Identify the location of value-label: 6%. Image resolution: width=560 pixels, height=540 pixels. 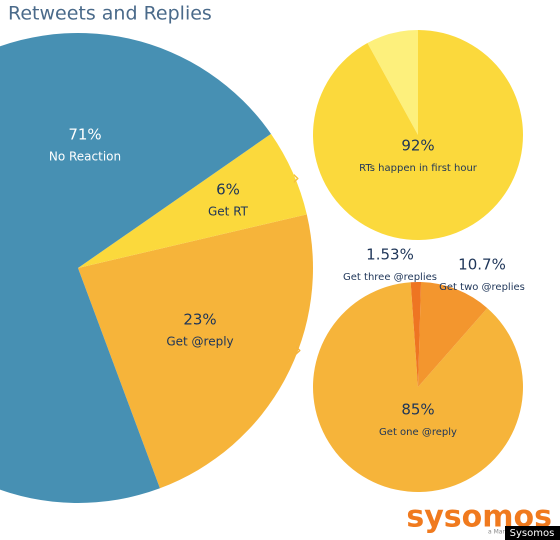
(228, 190).